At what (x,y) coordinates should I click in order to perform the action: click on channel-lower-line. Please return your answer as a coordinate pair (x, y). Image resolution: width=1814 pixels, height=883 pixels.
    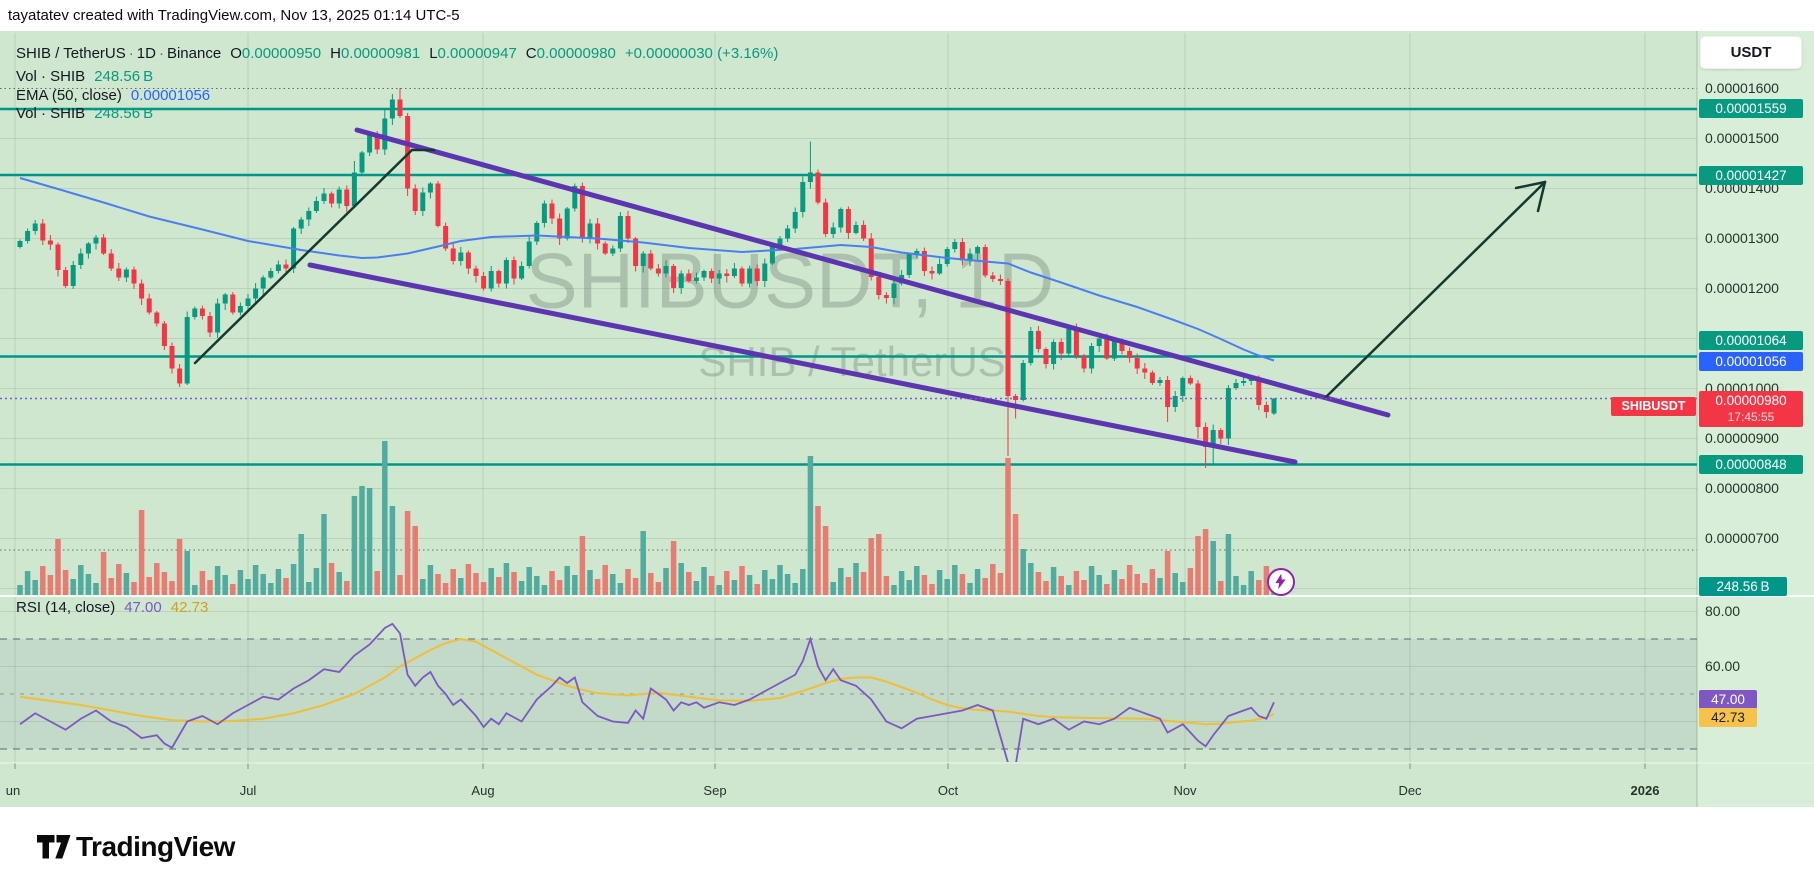
    Looking at the image, I should click on (802, 363).